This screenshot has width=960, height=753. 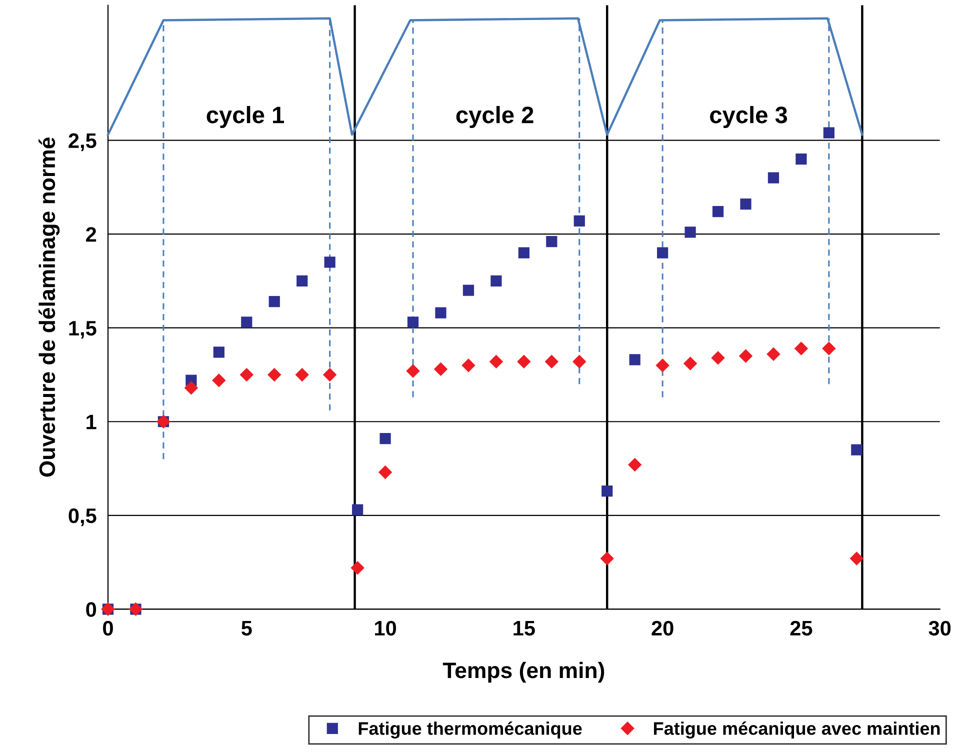 I want to click on y-tick-label: 2,5, so click(x=82, y=142).